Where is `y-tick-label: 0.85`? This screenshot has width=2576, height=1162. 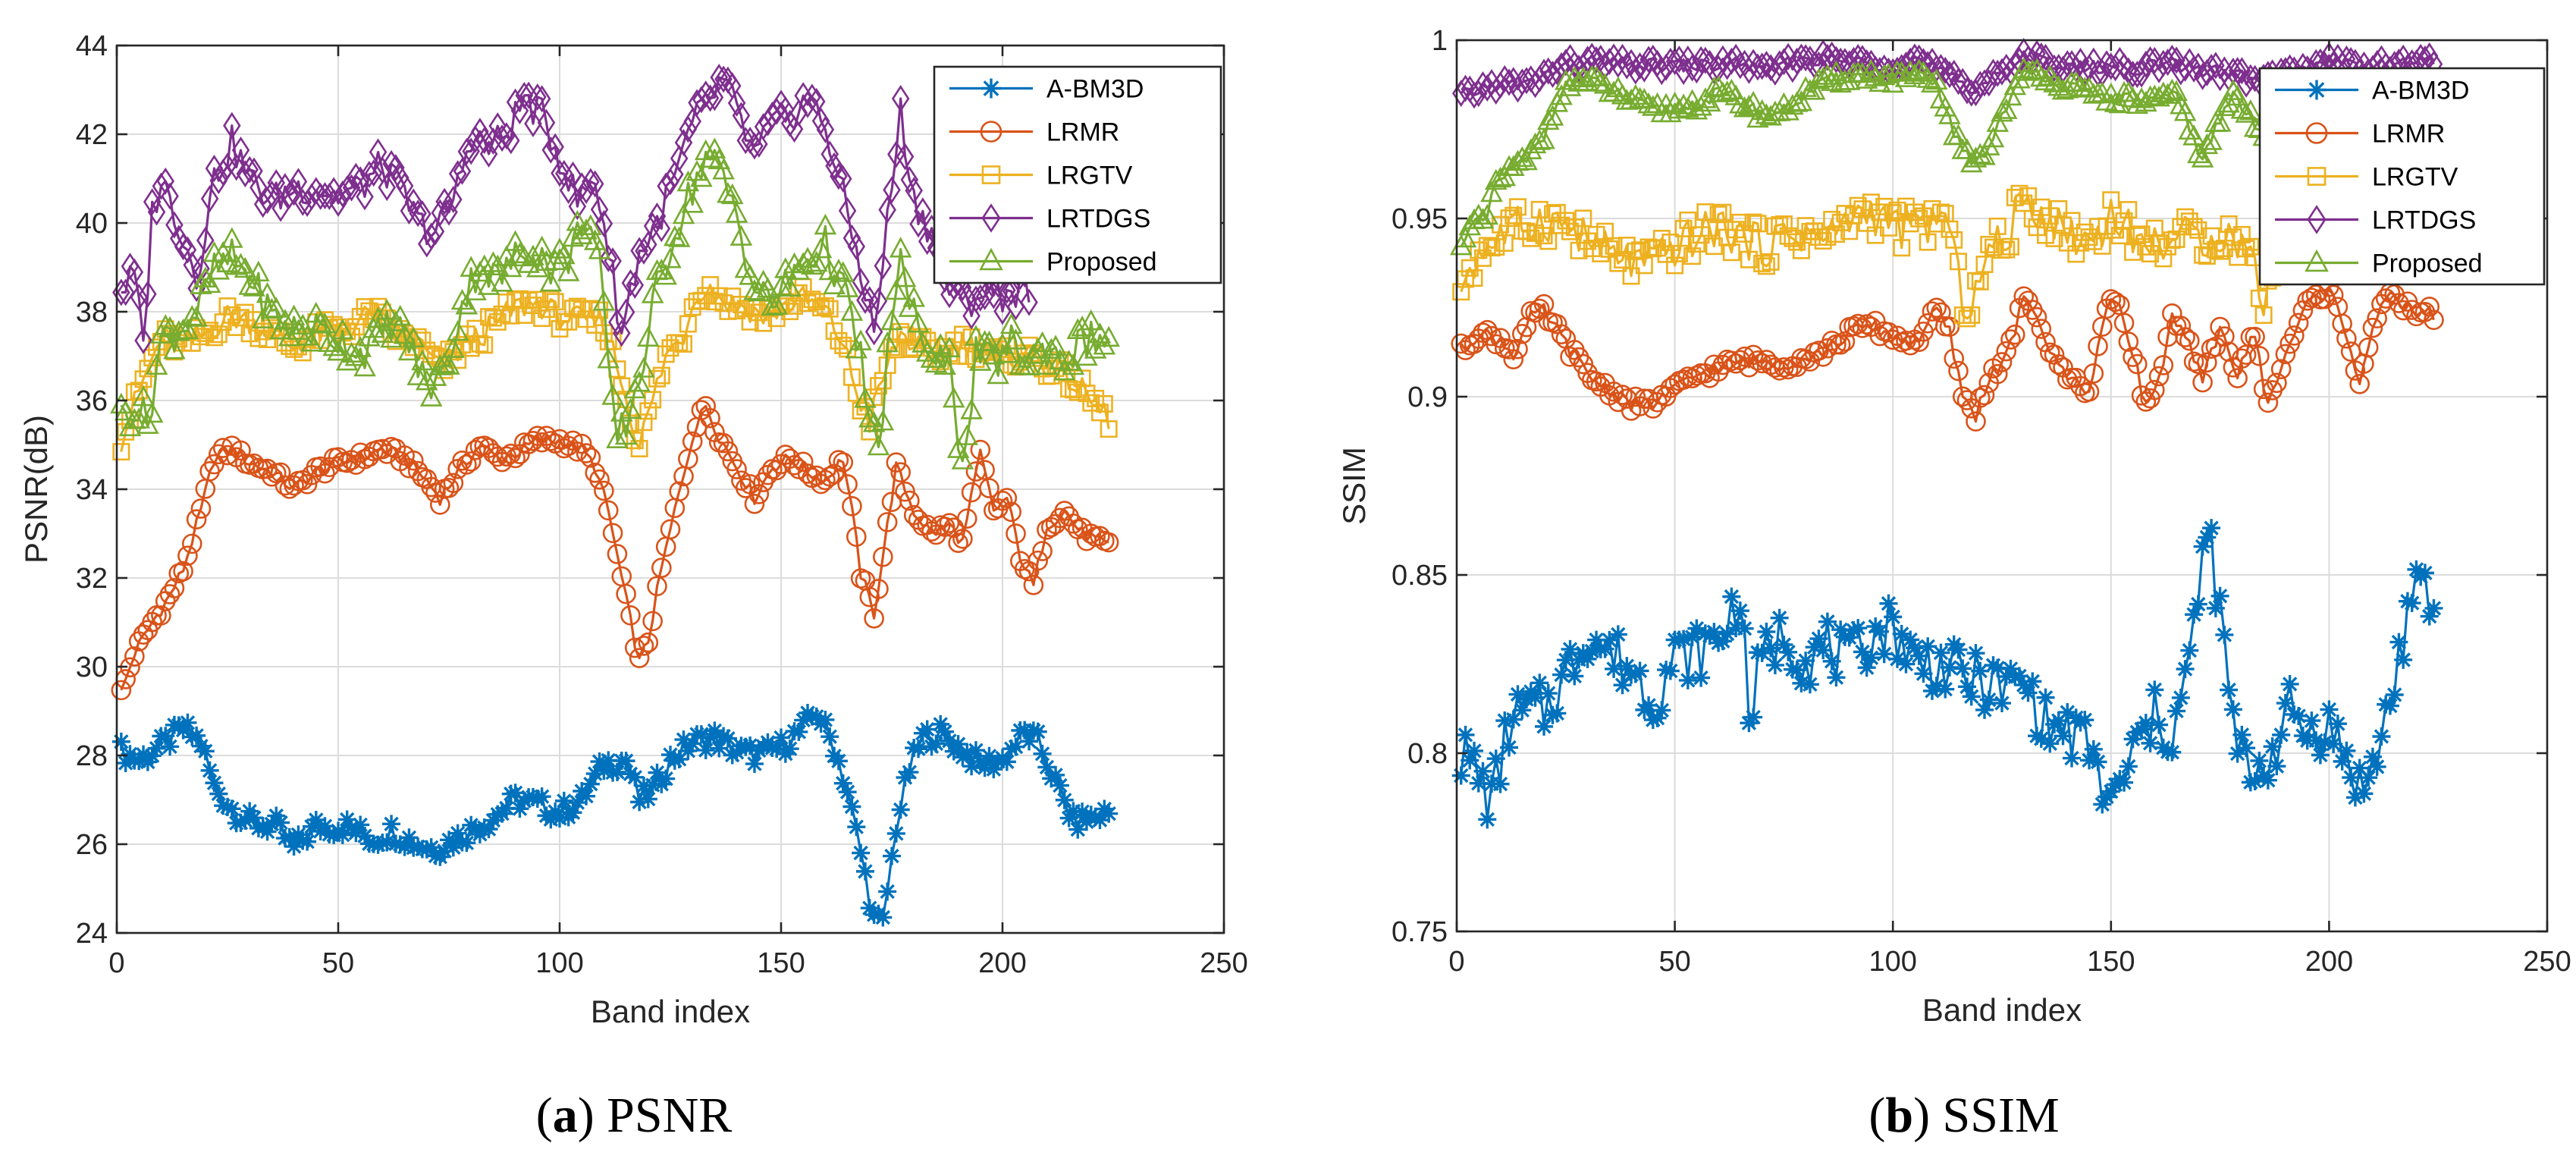
y-tick-label: 0.85 is located at coordinates (1420, 576).